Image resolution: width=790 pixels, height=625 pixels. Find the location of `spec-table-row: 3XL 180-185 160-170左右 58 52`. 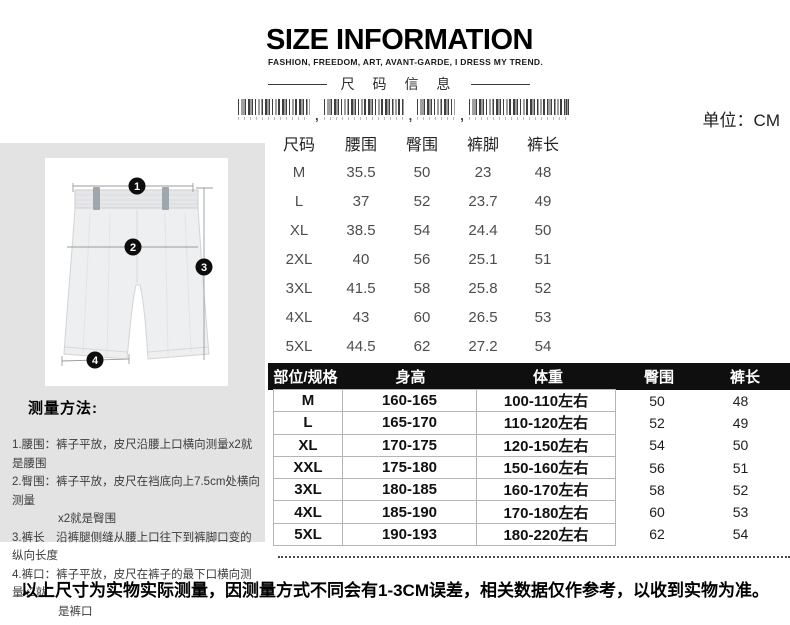

spec-table-row: 3XL 180-185 160-170左右 58 52 is located at coordinates (531, 490).